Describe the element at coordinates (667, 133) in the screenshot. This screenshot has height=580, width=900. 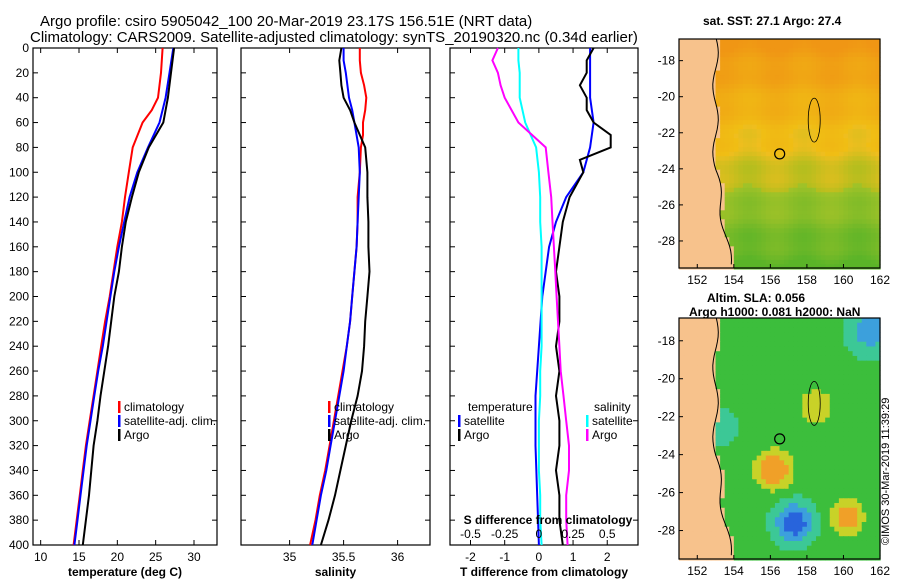
I see `map-y-tick-label-sst_map: -22` at that location.